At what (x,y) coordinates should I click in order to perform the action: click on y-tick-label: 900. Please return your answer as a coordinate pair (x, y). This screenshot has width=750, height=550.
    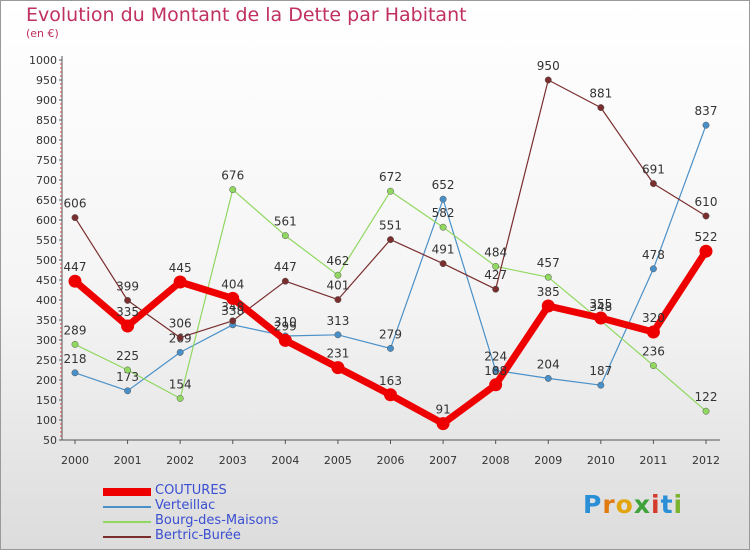
    Looking at the image, I should click on (46, 100).